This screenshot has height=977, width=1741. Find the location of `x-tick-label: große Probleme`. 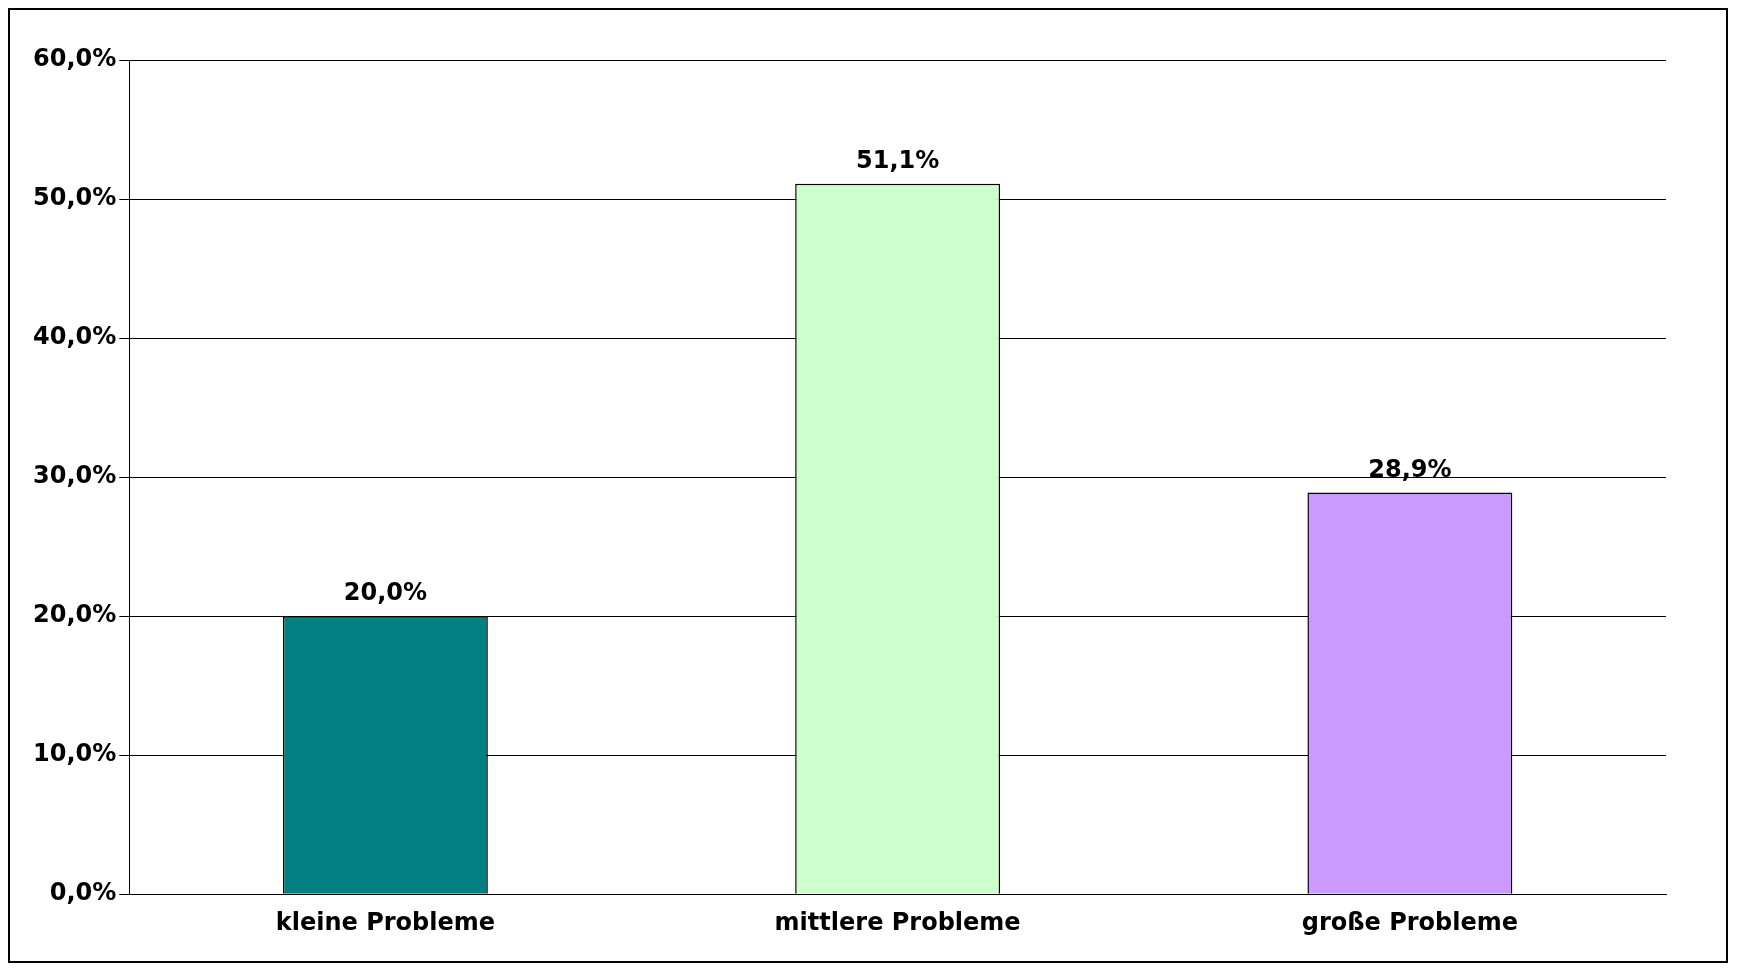

x-tick-label: große Probleme is located at coordinates (1410, 921).